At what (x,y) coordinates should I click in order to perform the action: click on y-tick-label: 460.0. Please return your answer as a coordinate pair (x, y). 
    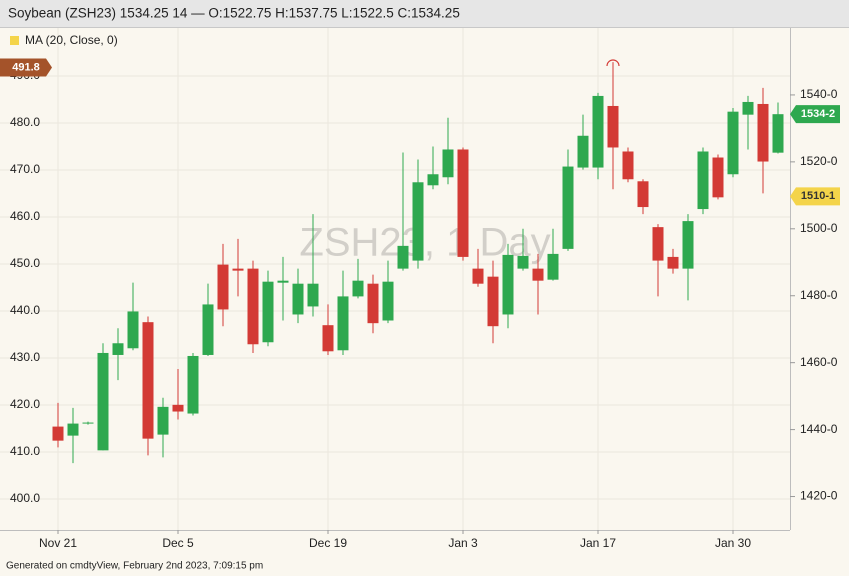
    Looking at the image, I should click on (25, 216).